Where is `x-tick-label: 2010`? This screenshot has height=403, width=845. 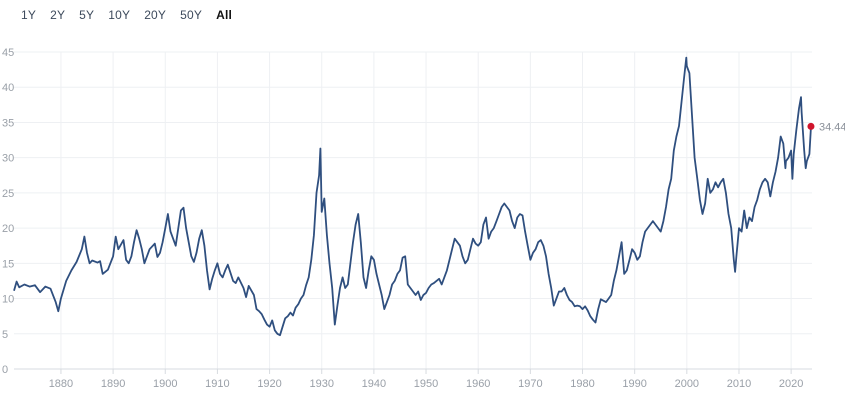
x-tick-label: 2010 is located at coordinates (739, 384).